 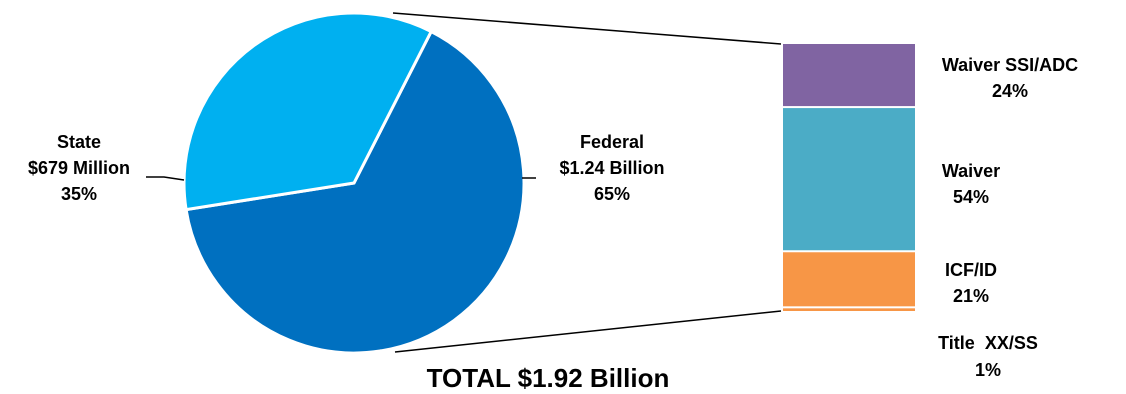 What do you see at coordinates (1010, 65) in the screenshot?
I see `segment-name: Waiver SSI/ADC` at bounding box center [1010, 65].